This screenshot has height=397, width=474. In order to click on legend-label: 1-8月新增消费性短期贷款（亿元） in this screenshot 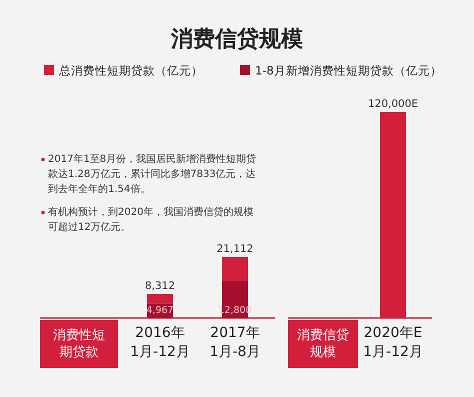, I will do `click(348, 71)`.